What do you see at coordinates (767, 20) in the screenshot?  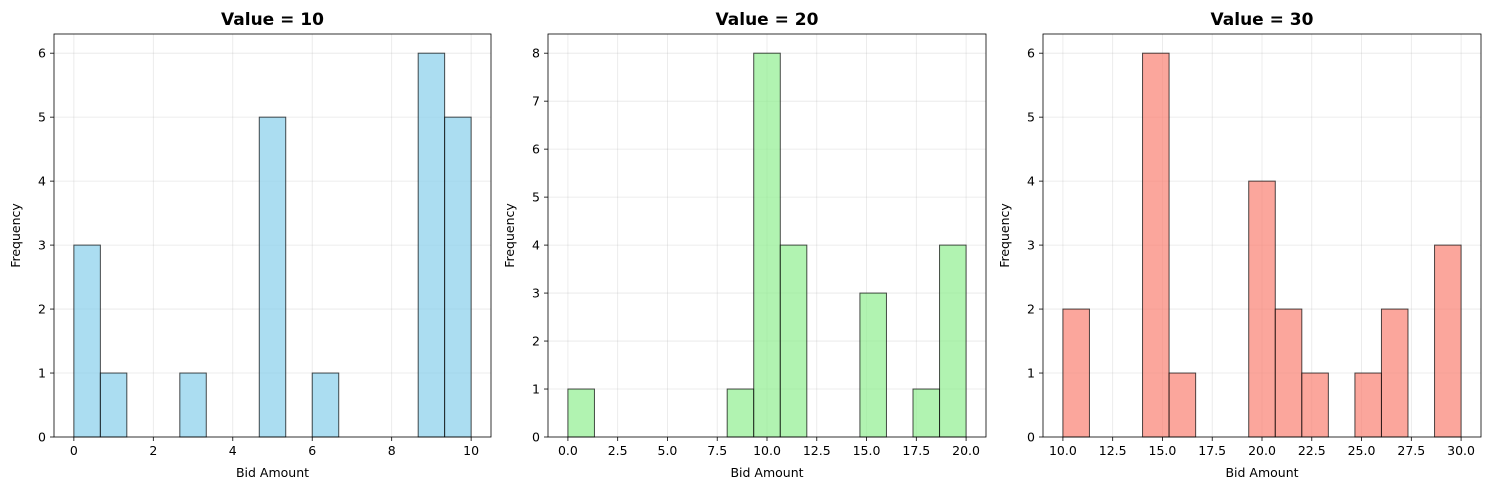 I see `chart-title: Value = 20` at bounding box center [767, 20].